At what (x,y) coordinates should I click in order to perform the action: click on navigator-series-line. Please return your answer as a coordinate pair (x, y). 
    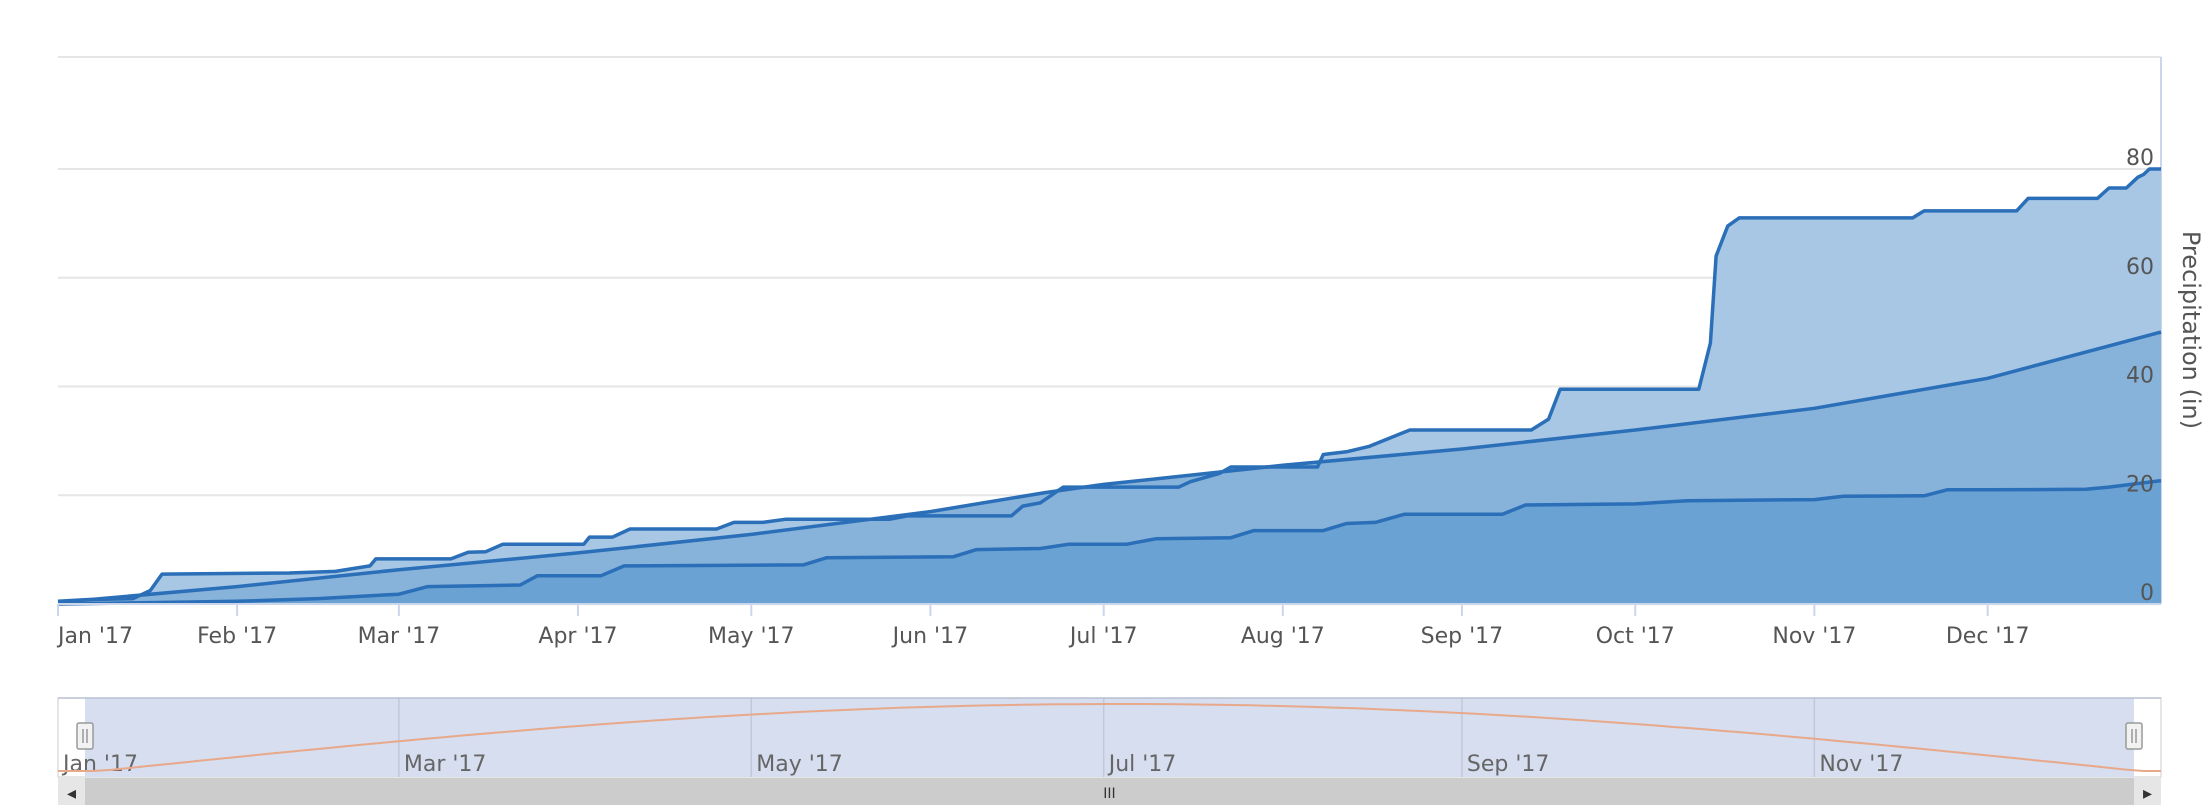
    Looking at the image, I should click on (1109, 737).